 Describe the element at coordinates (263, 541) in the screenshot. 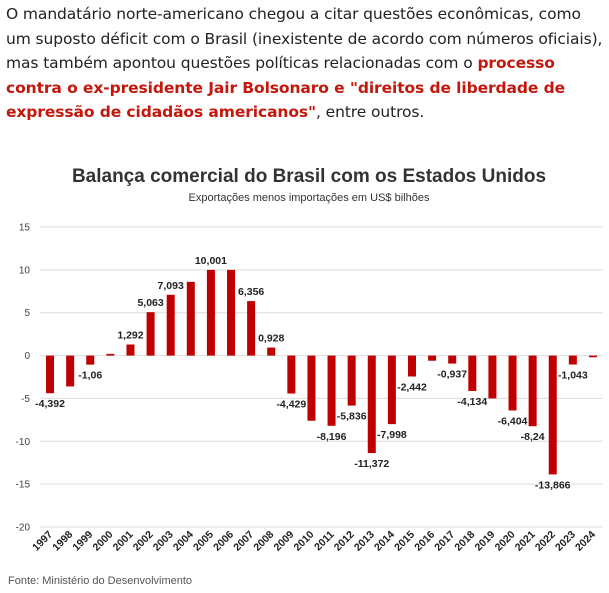

I see `x-tick-label: 2008` at that location.